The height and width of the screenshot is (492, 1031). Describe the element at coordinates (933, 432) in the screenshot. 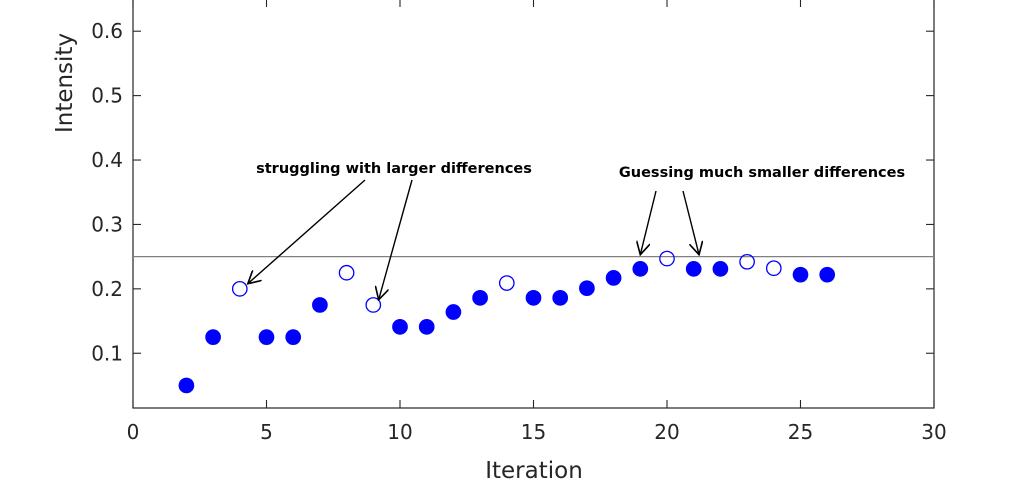

I see `x-tick-label: 30` at that location.